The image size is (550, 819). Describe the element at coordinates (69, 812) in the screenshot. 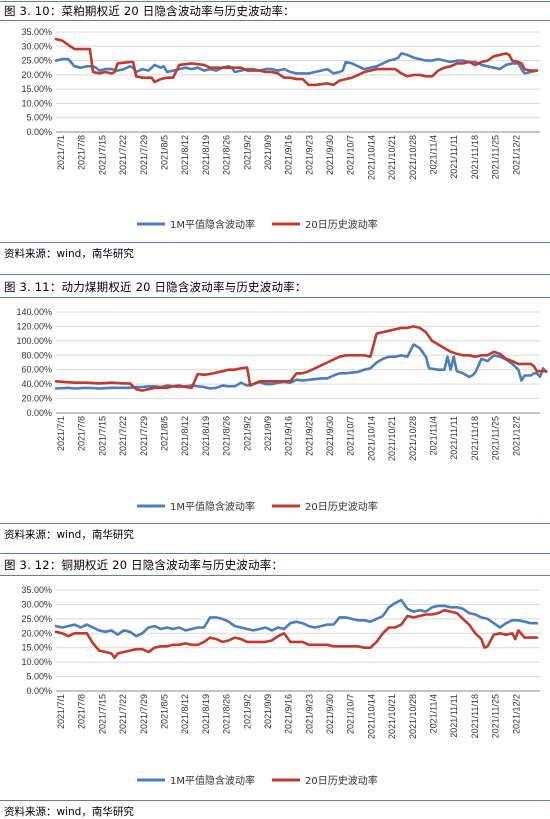

I see `source-note-3: 资料来源：wind，南华研究` at that location.